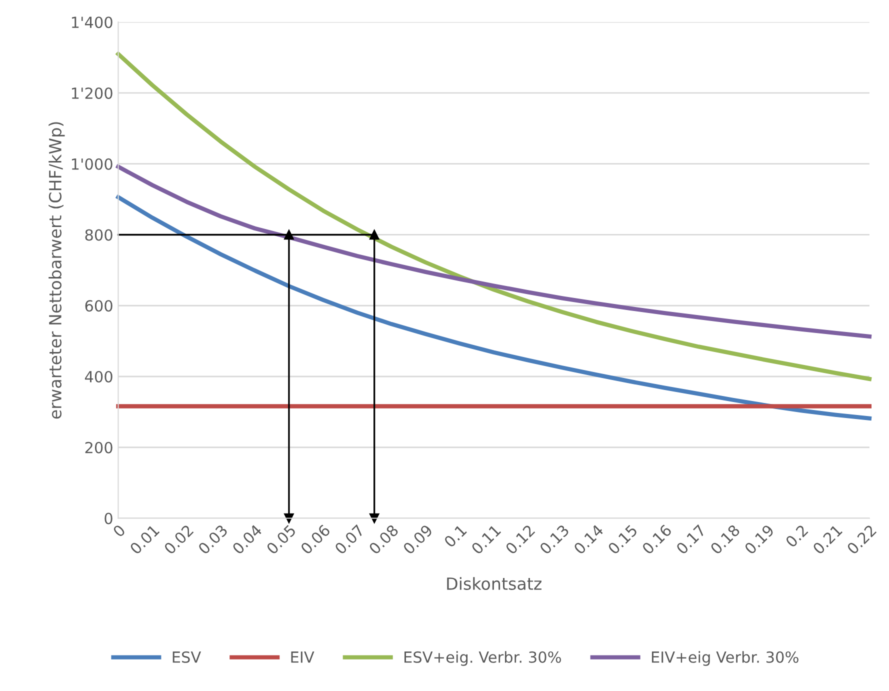 The image size is (889, 691). I want to click on legend-label: ESV, so click(187, 657).